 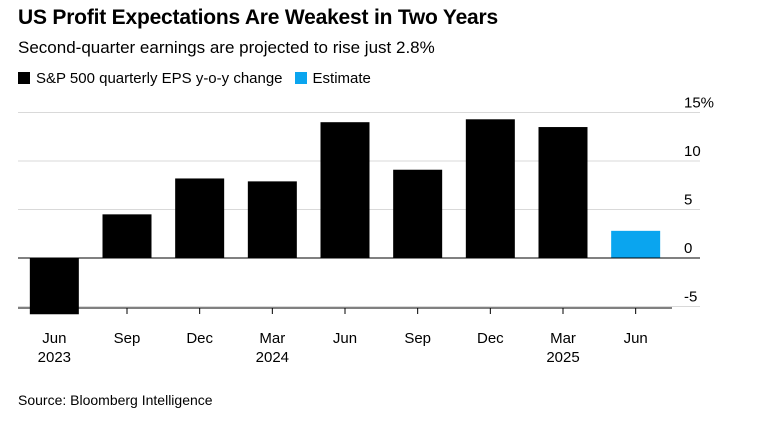 What do you see at coordinates (688, 200) in the screenshot?
I see `y-tick-label: 5` at bounding box center [688, 200].